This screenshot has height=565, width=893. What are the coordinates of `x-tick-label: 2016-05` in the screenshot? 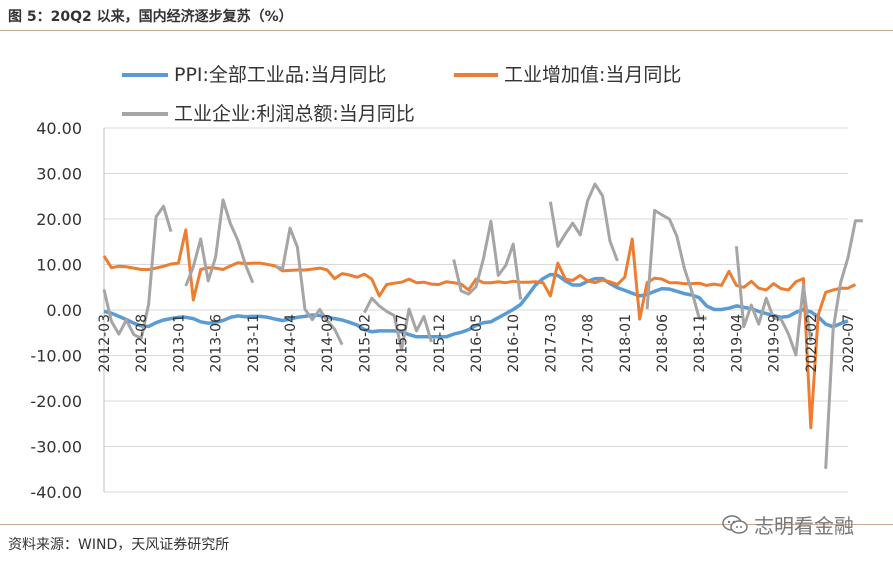 It's located at (477, 343).